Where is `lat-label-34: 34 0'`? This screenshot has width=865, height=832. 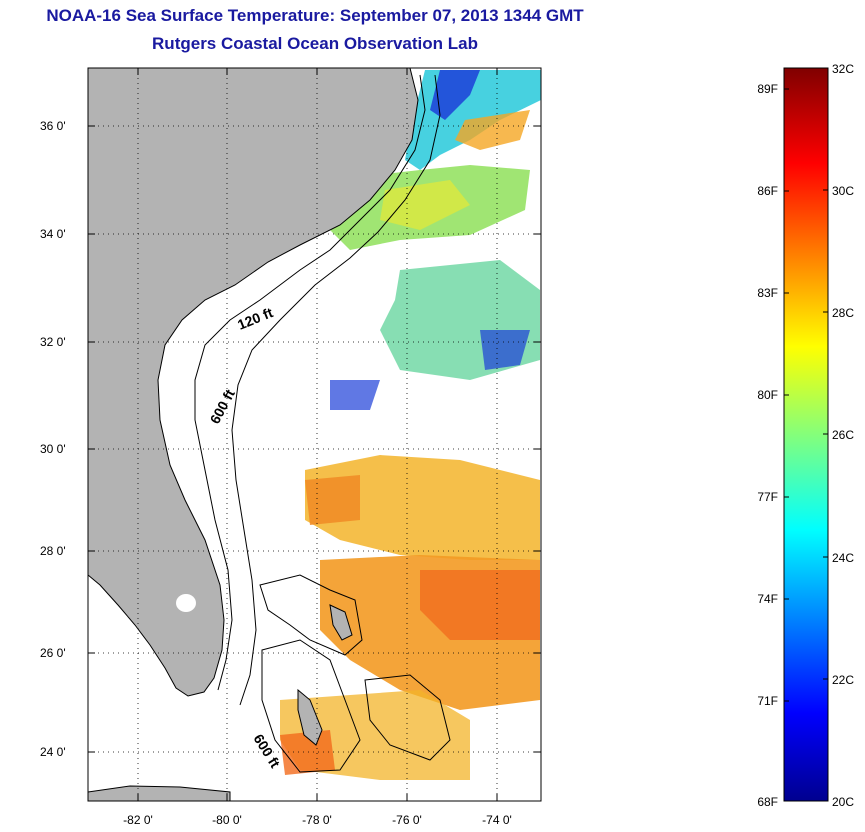 lat-label-34: 34 0' is located at coordinates (53, 234).